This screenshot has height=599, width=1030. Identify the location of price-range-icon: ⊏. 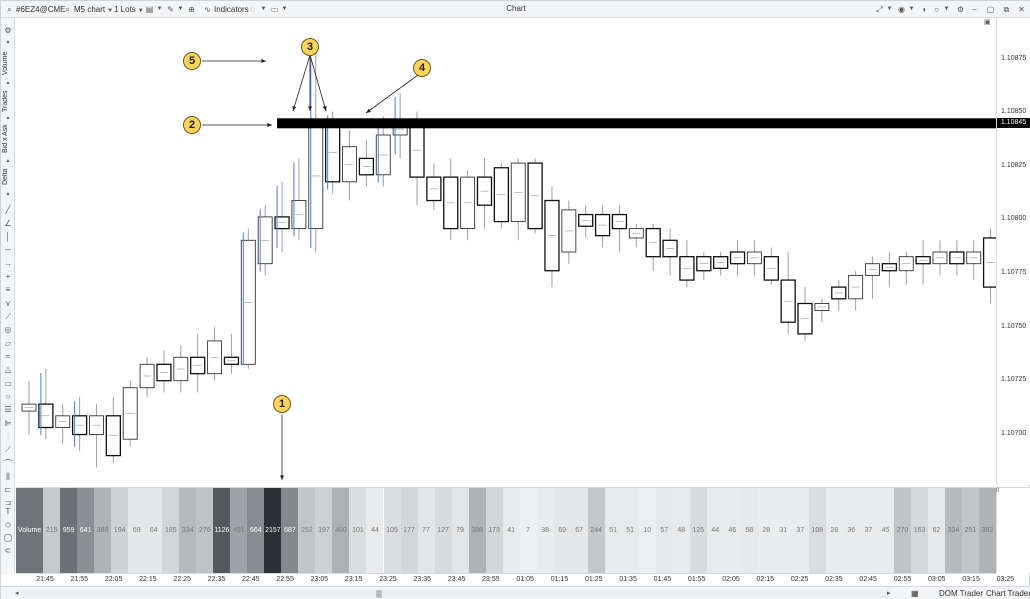
(8, 489).